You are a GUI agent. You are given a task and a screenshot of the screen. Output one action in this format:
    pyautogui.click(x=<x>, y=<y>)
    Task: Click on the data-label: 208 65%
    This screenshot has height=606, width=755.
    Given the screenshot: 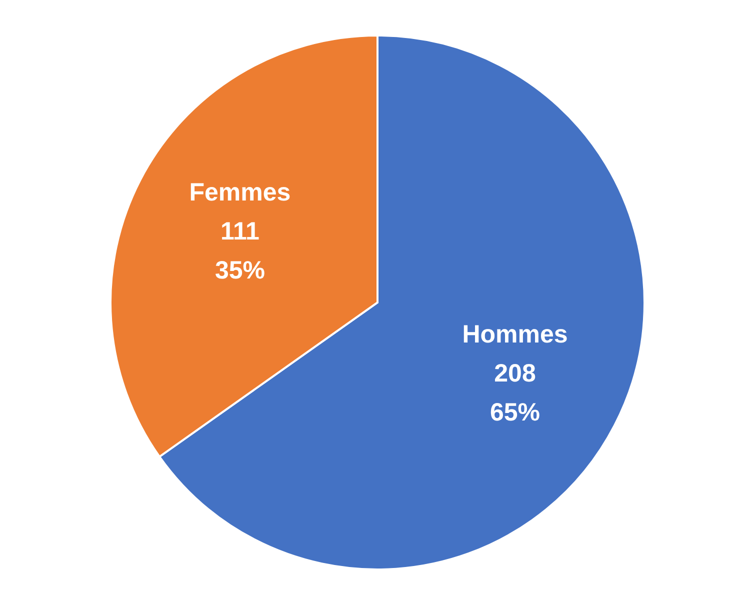 What is the action you would take?
    pyautogui.click(x=515, y=393)
    